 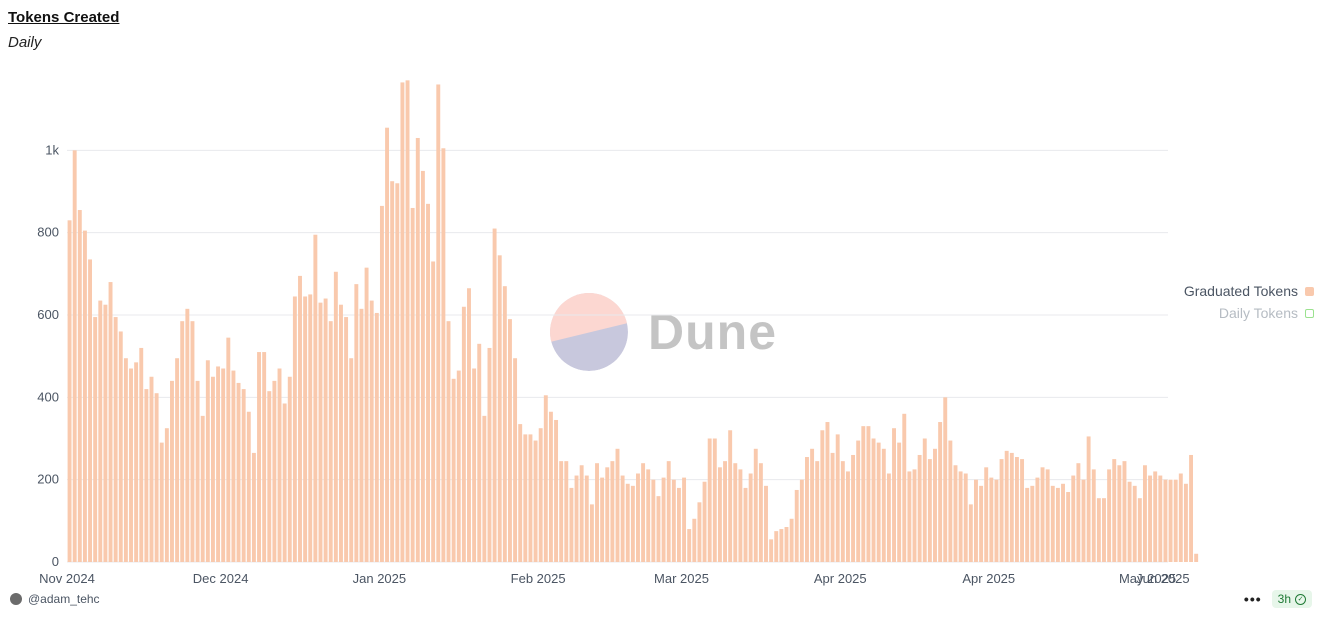 What do you see at coordinates (16, 599) in the screenshot?
I see `avatar-icon` at bounding box center [16, 599].